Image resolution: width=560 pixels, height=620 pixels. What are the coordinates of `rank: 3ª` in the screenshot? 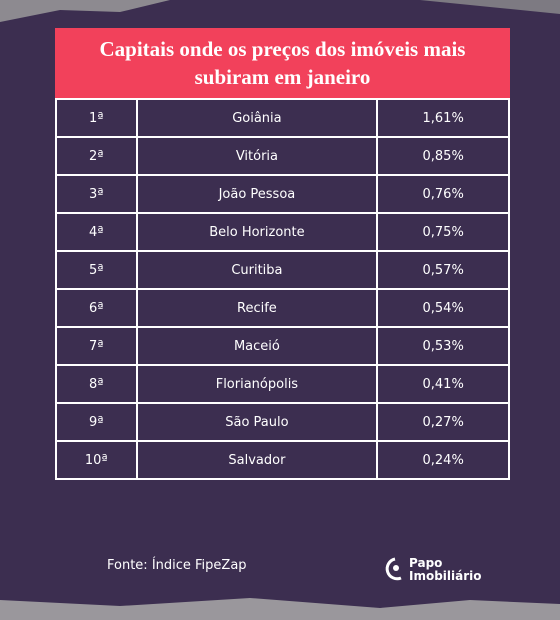 It's located at (96, 194).